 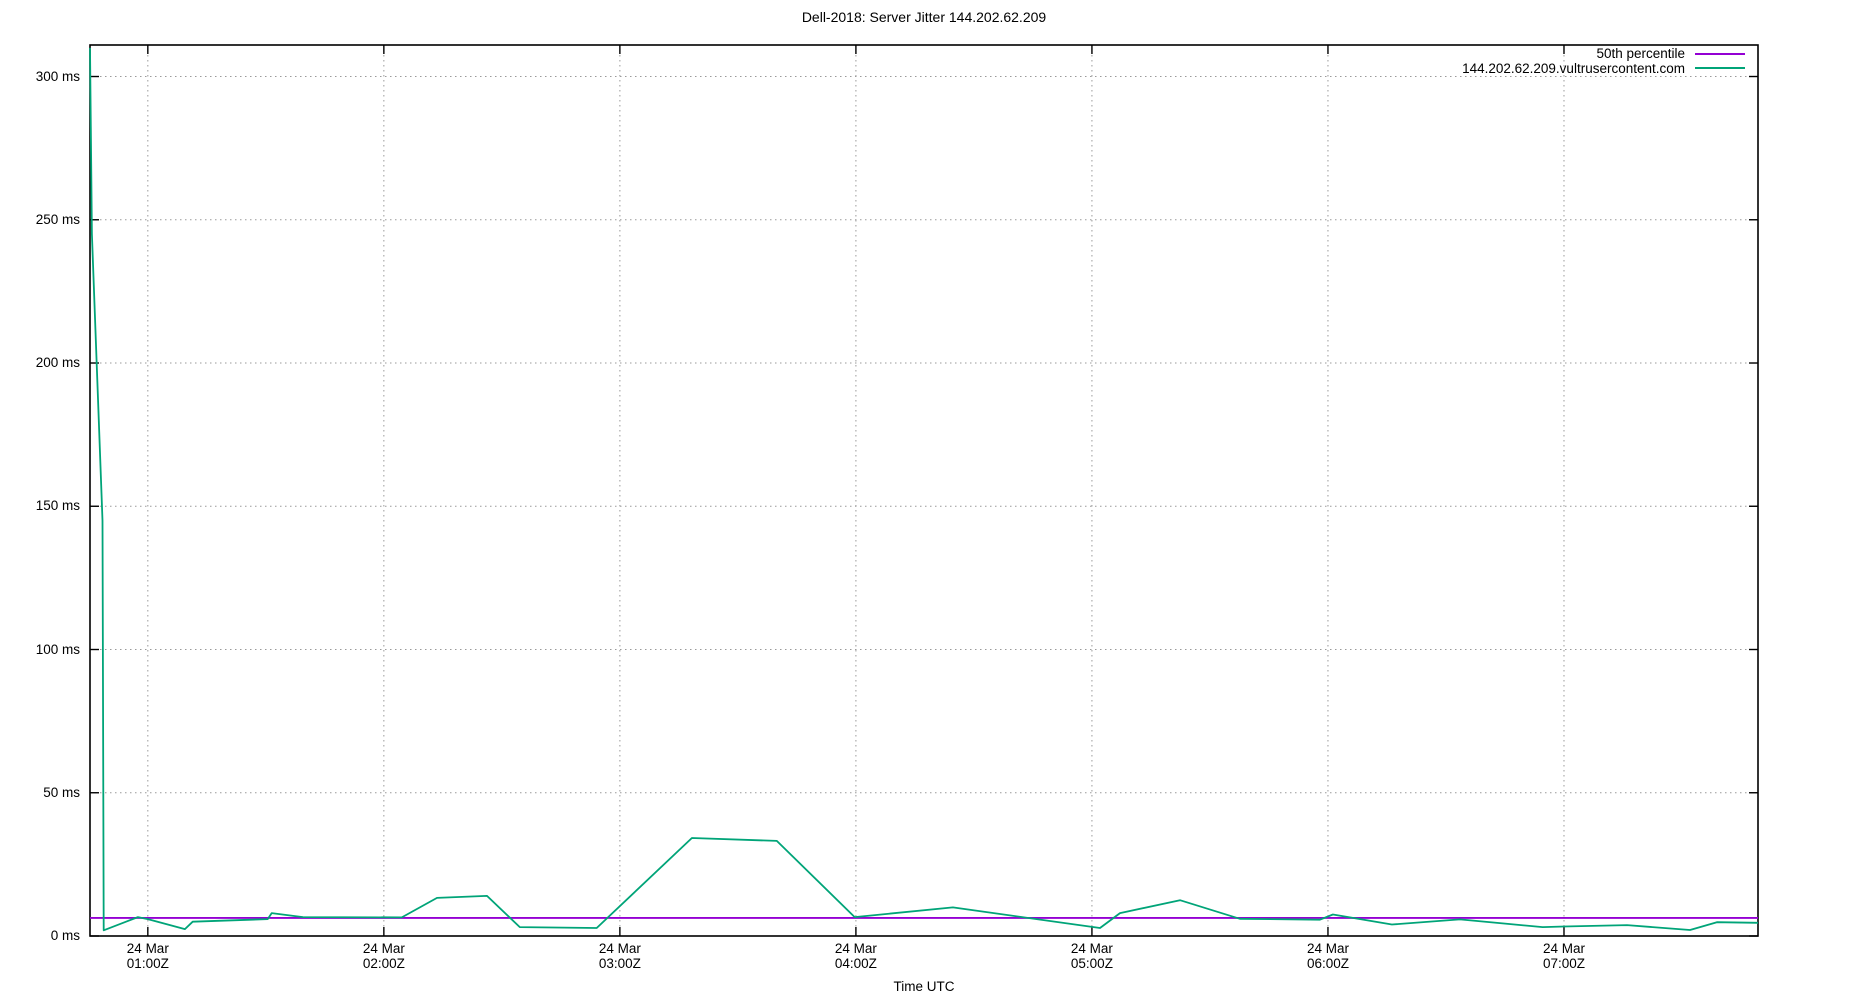 I want to click on y-tick-label: 200 ms, so click(x=57, y=362).